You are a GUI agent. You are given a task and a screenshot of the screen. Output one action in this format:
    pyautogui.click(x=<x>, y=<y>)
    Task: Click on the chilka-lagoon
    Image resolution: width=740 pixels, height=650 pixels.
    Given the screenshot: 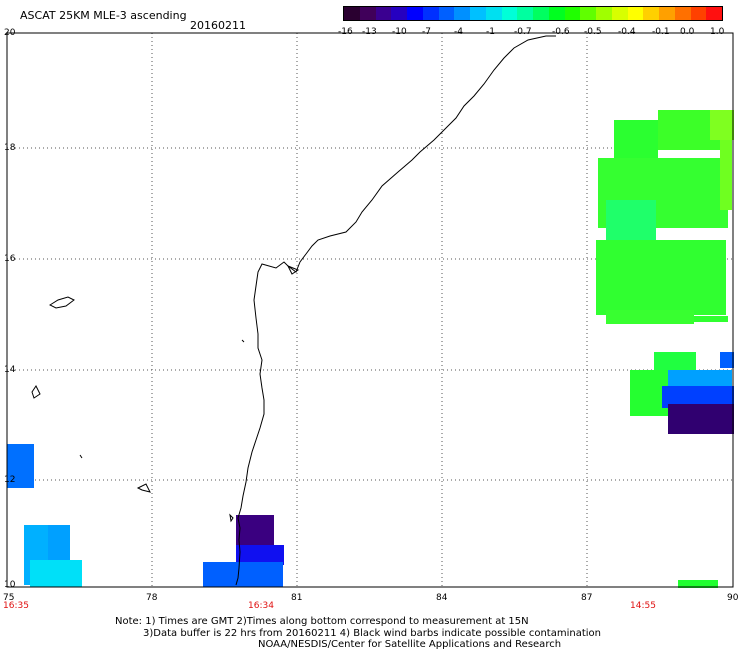 What is the action you would take?
    pyautogui.click(x=293, y=270)
    